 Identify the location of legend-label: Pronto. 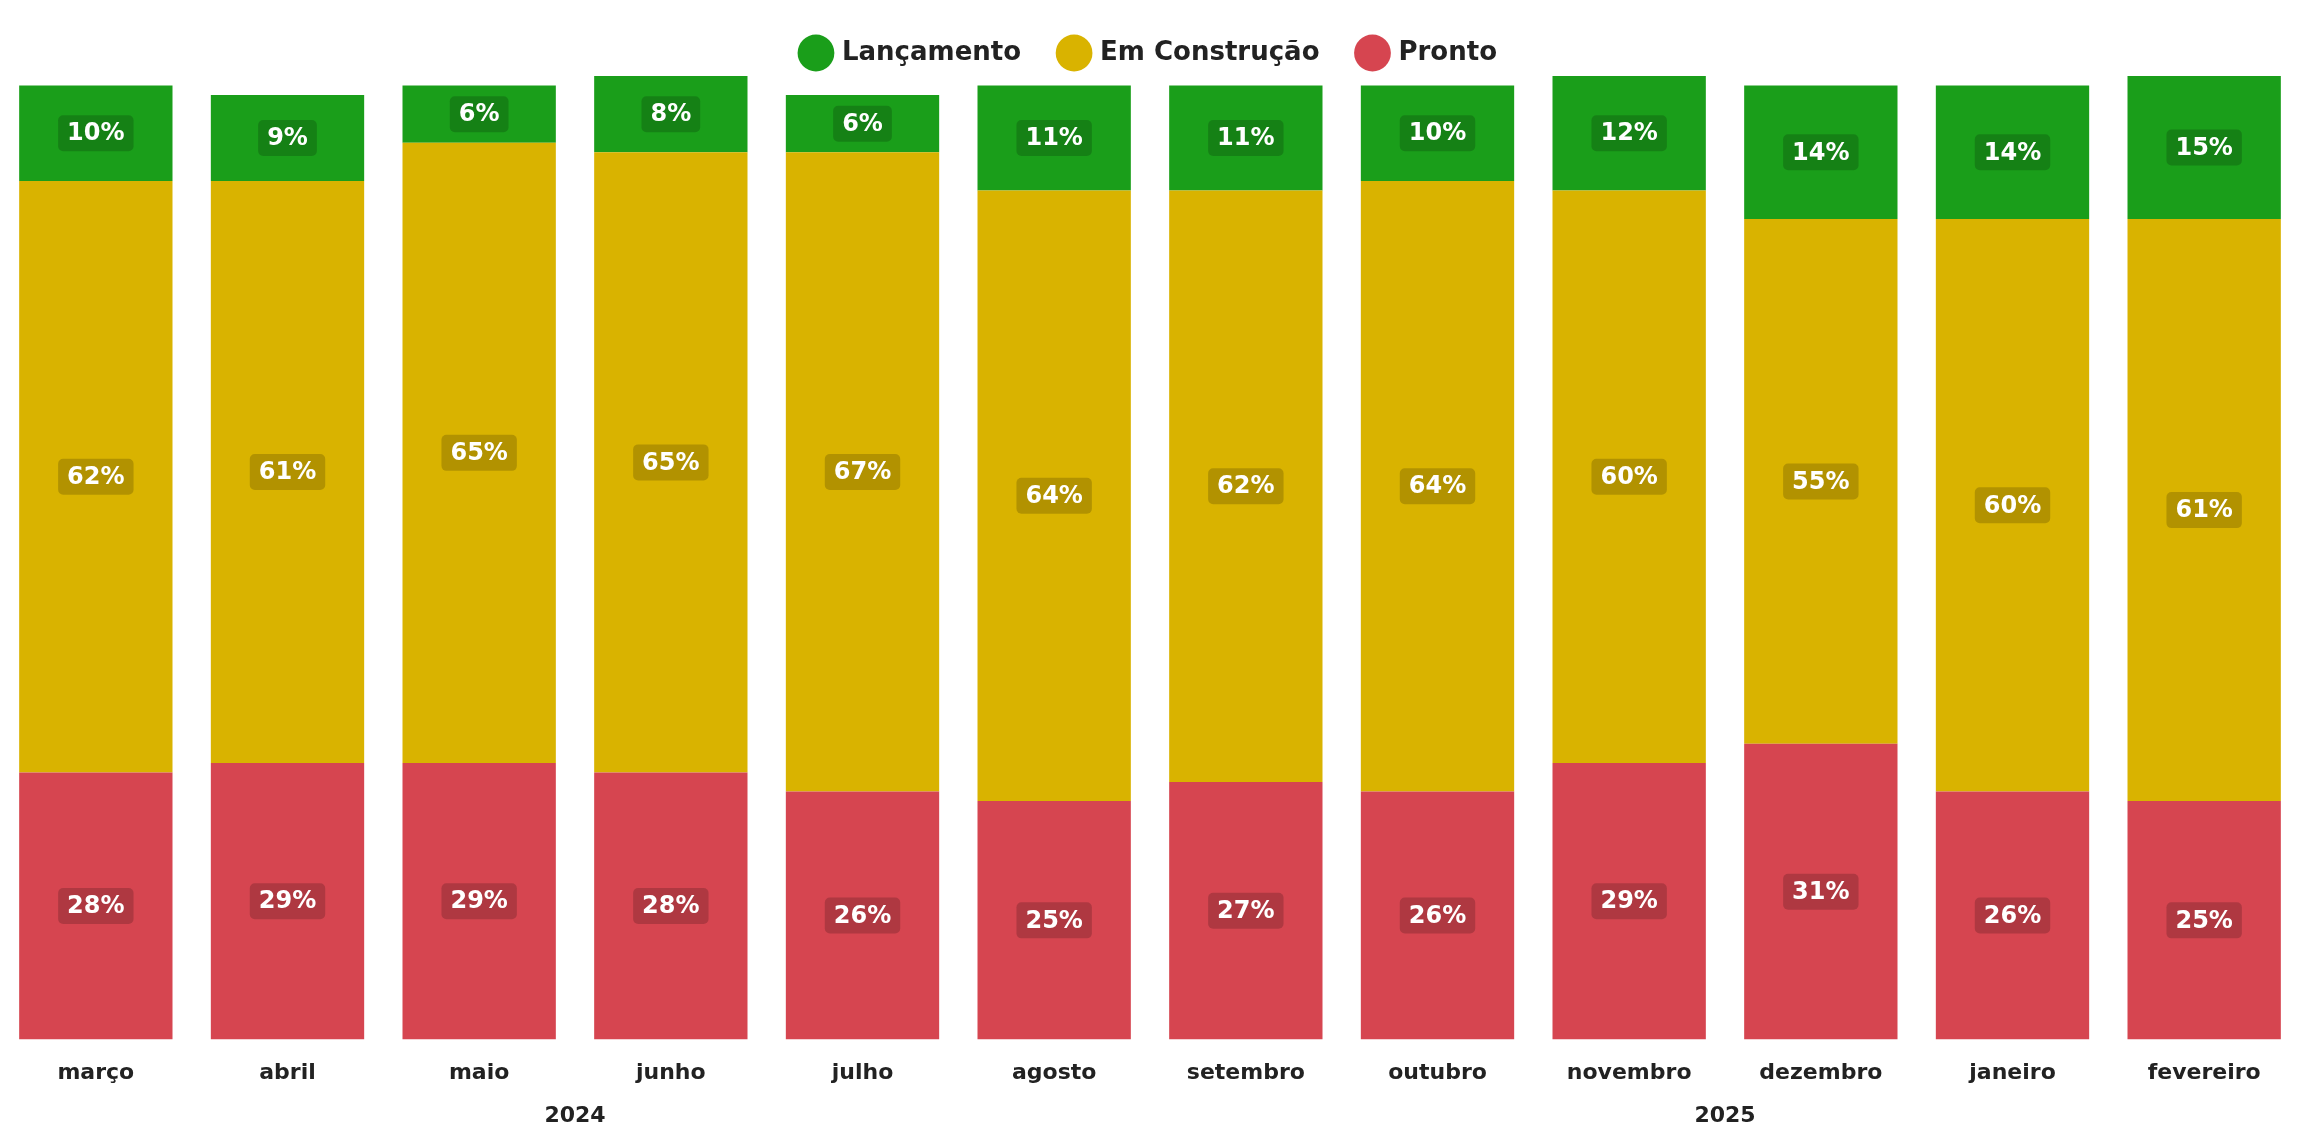
(1448, 50).